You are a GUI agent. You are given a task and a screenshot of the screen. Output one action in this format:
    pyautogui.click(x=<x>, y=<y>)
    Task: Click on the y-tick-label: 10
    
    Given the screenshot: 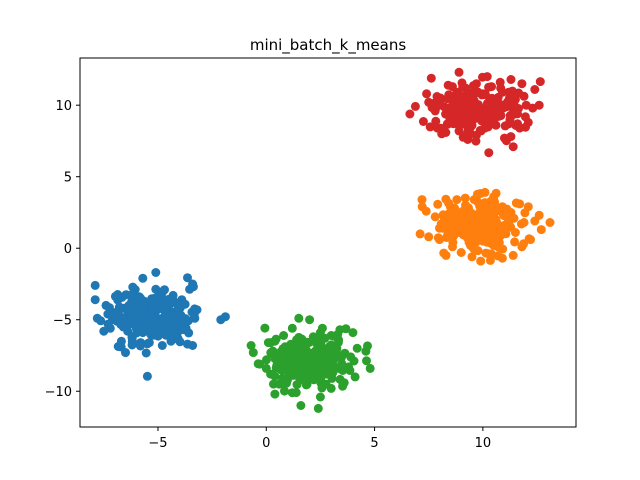 What is the action you would take?
    pyautogui.click(x=63, y=106)
    